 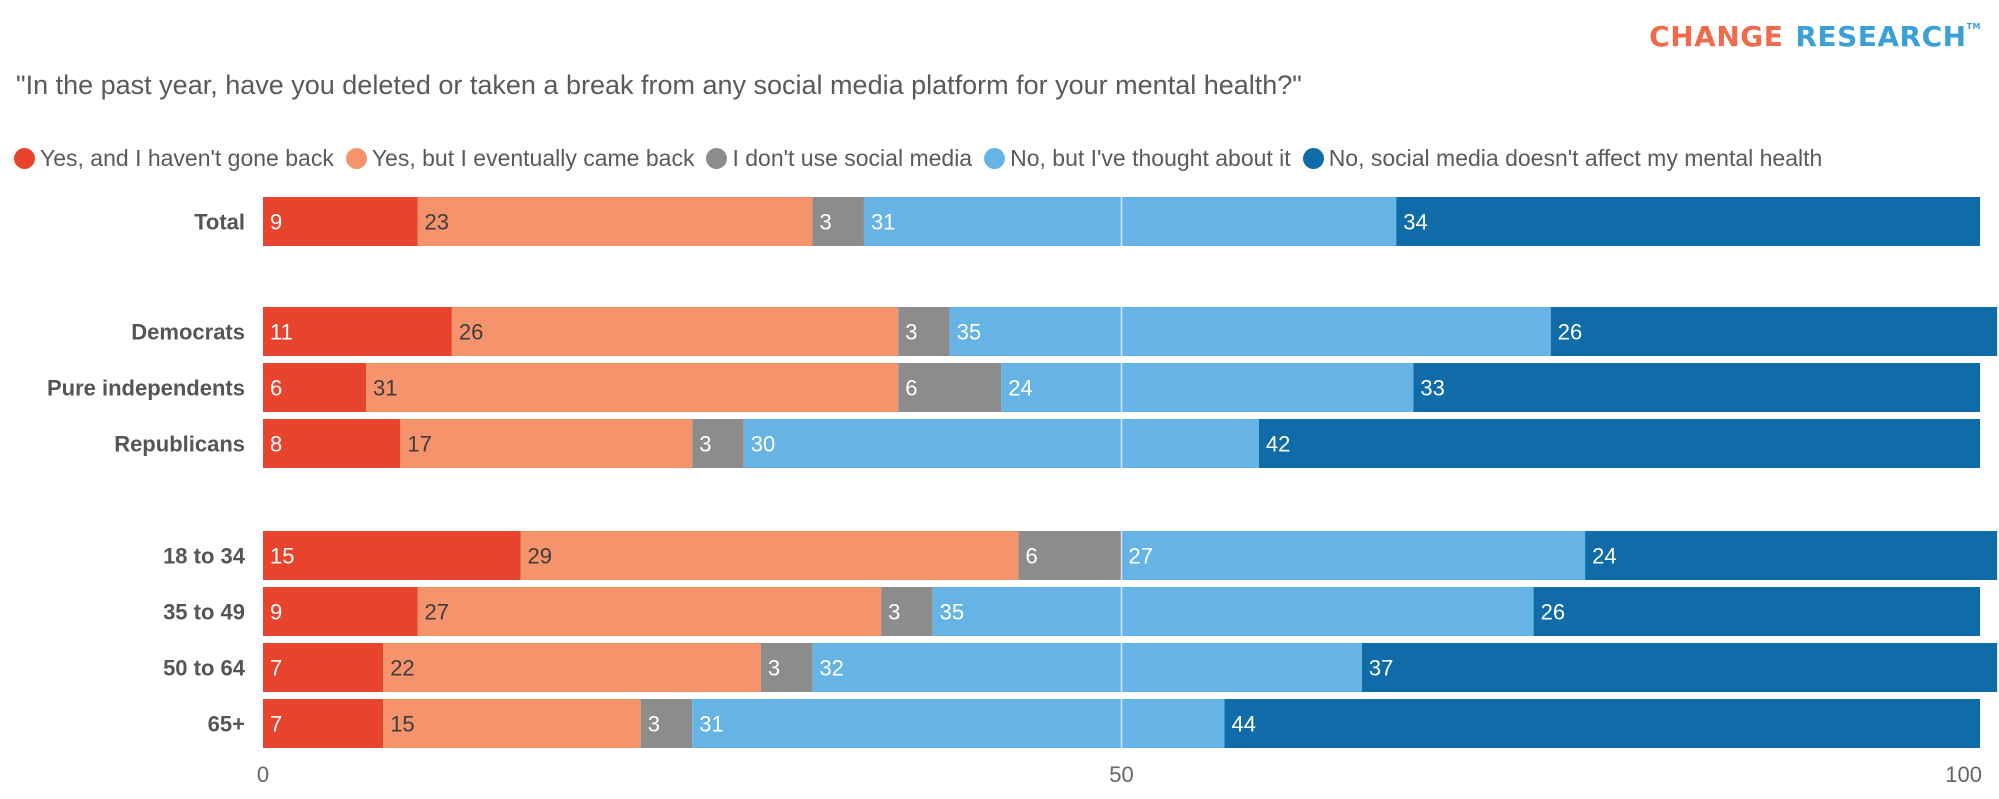 What do you see at coordinates (282, 556) in the screenshot?
I see `value-label: 15` at bounding box center [282, 556].